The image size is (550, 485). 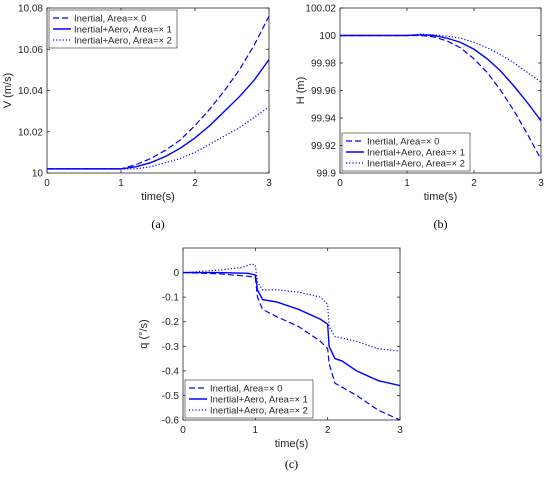 What do you see at coordinates (323, 146) in the screenshot?
I see `y-tick-label: 99.92` at bounding box center [323, 146].